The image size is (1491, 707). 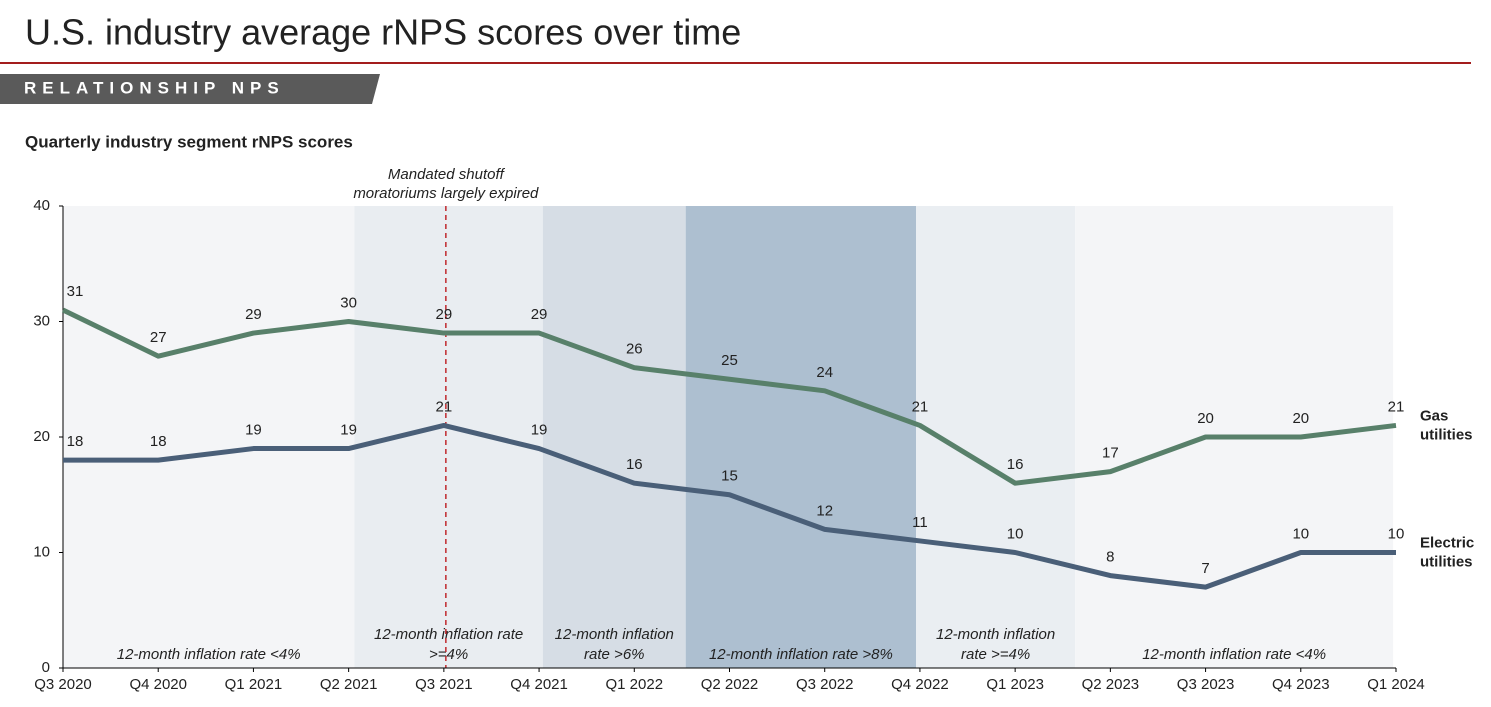 What do you see at coordinates (920, 684) in the screenshot?
I see `x-tick-label: Q4 2022` at bounding box center [920, 684].